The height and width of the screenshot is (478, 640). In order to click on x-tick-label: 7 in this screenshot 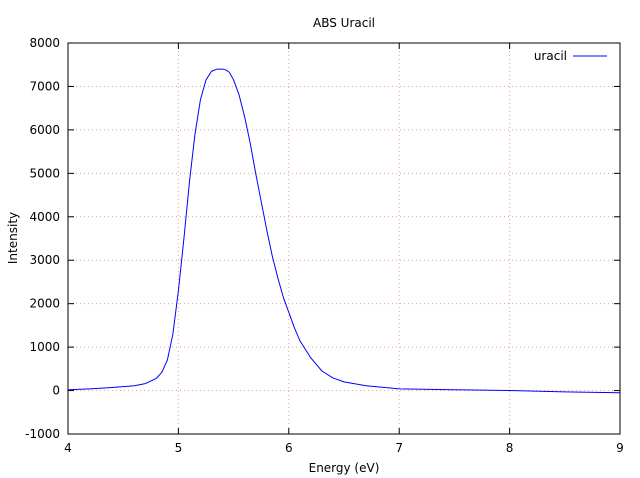, I will do `click(399, 448)`.